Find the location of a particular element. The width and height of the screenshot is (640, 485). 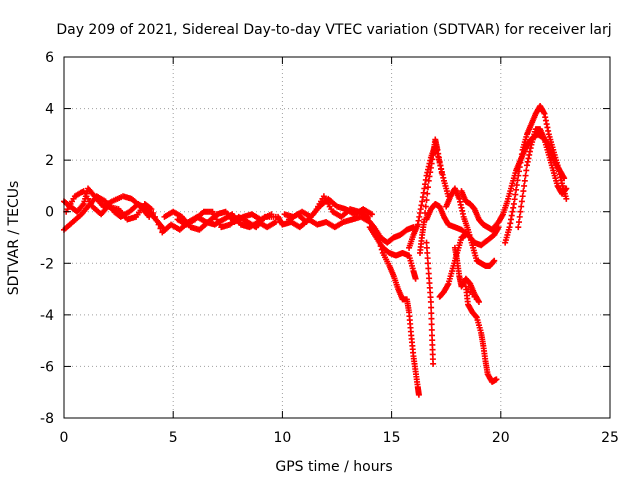

y-tick-label: 2 is located at coordinates (49, 161).